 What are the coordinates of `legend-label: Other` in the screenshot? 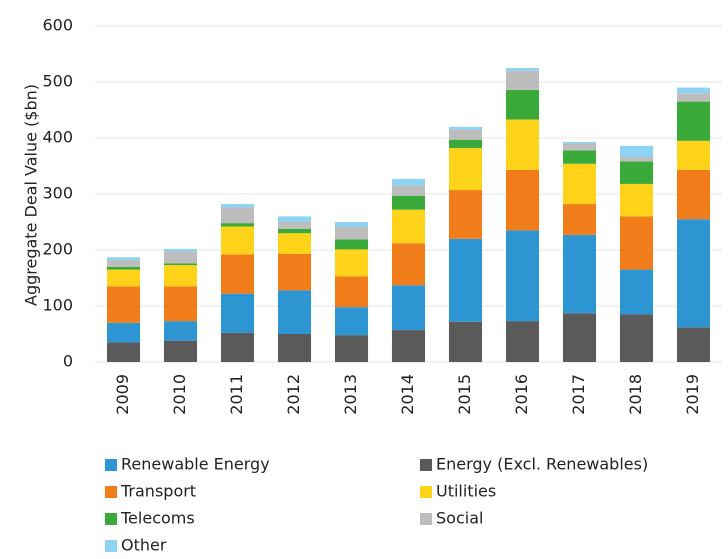 It's located at (144, 545).